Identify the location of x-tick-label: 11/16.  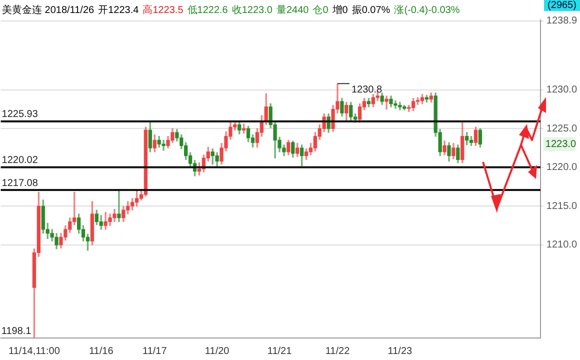
(101, 351).